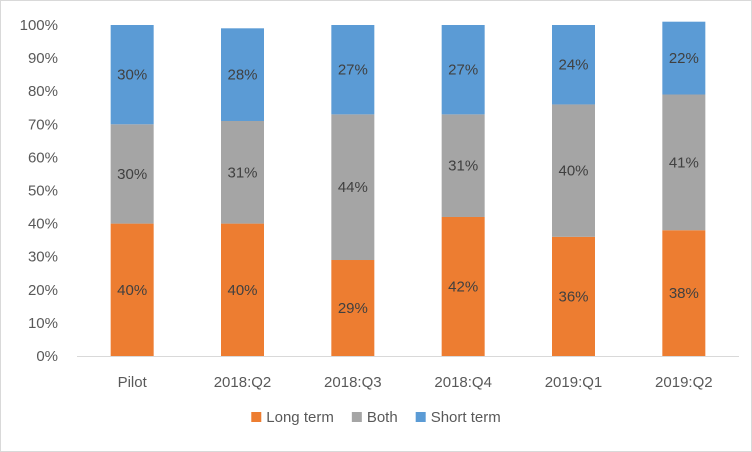 Image resolution: width=752 pixels, height=452 pixels. I want to click on legend-item: Long term, so click(292, 417).